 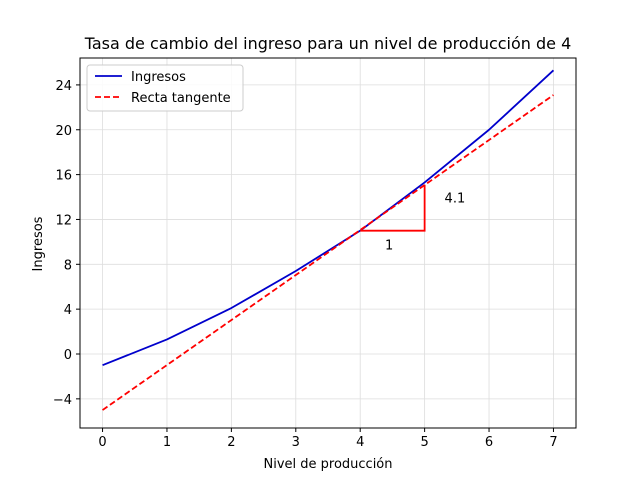 What do you see at coordinates (63, 176) in the screenshot?
I see `y-tick-label: 16` at bounding box center [63, 176].